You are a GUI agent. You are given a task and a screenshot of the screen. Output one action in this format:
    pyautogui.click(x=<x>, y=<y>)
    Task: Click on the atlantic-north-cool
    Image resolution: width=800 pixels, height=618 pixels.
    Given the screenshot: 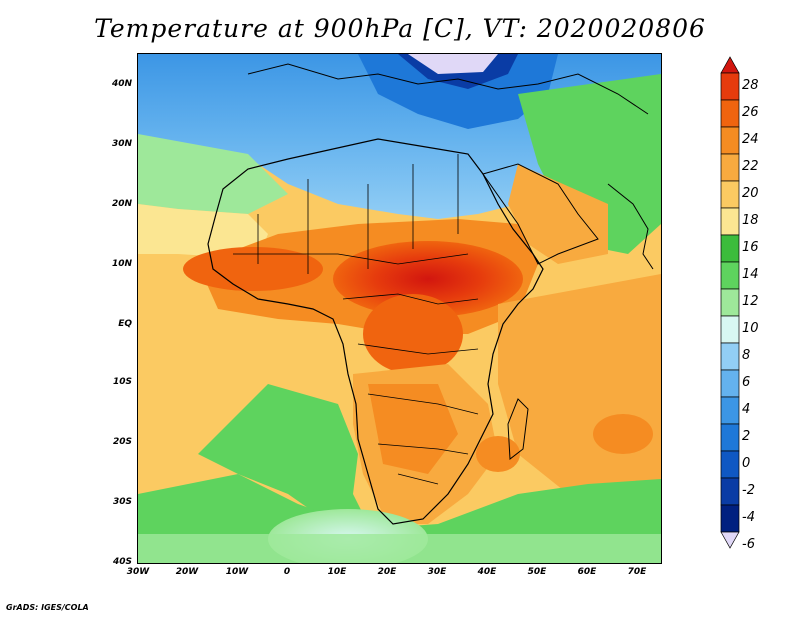 What is the action you would take?
    pyautogui.click(x=213, y=174)
    